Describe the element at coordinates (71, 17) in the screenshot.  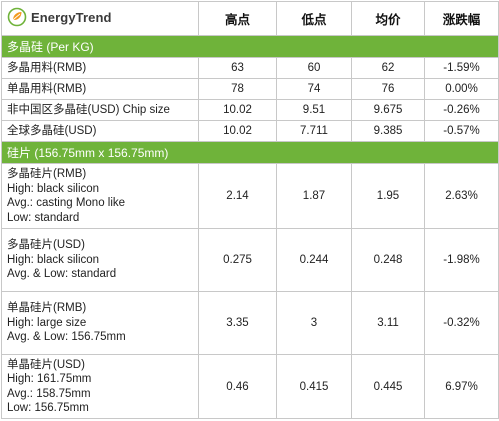
I see `logo-text: EnergyTrend` at that location.